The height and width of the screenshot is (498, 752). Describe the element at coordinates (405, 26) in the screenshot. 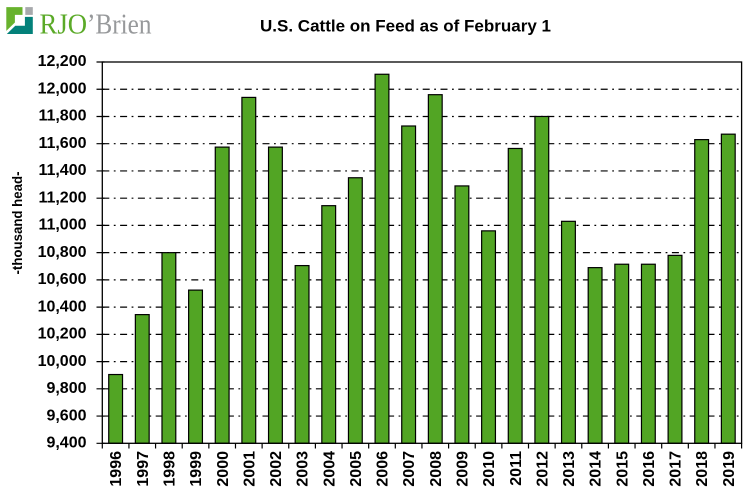

I see `svg-text:U.S. Cattle on Feed as of Febr: U.S. Cattle on Feed as of February 1` at that location.